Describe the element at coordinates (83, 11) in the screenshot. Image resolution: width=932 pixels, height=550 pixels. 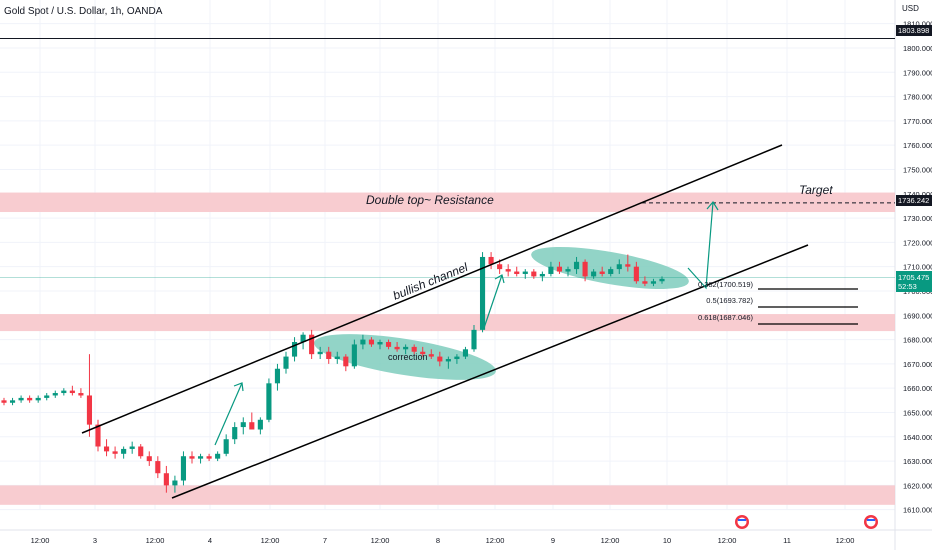
I see `symbol-title: Gold Spot / U.S. Dollar, 1h, OANDA` at that location.